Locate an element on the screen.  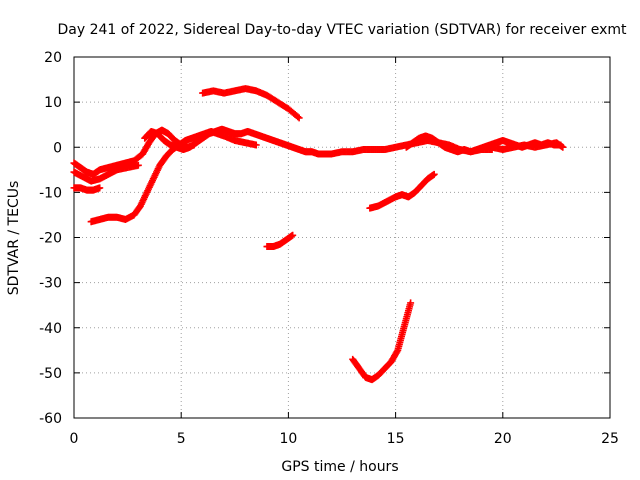
x-tick-label: 10 is located at coordinates (288, 439).